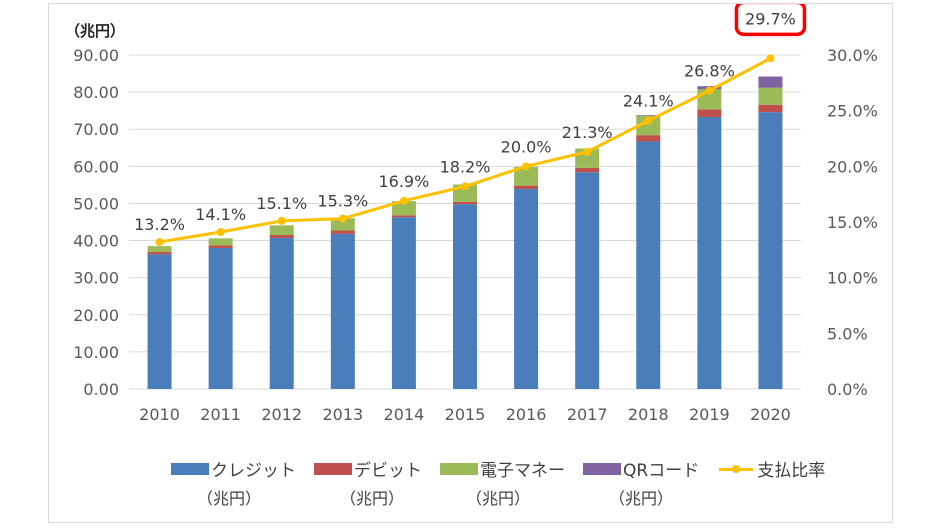 The width and height of the screenshot is (940, 528). What do you see at coordinates (648, 414) in the screenshot?
I see `x-tick-label: 2018` at bounding box center [648, 414].